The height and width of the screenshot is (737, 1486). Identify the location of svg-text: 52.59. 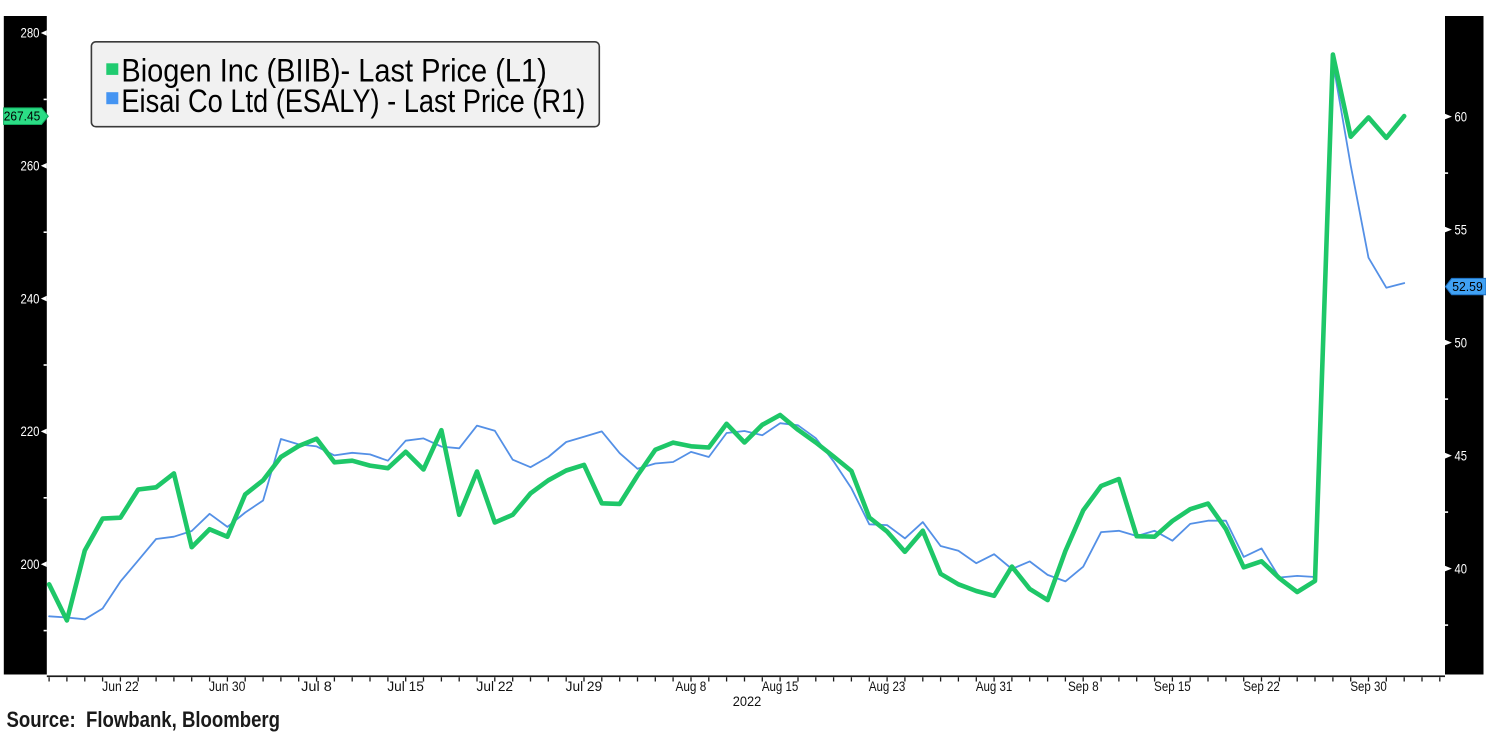
(1467, 286).